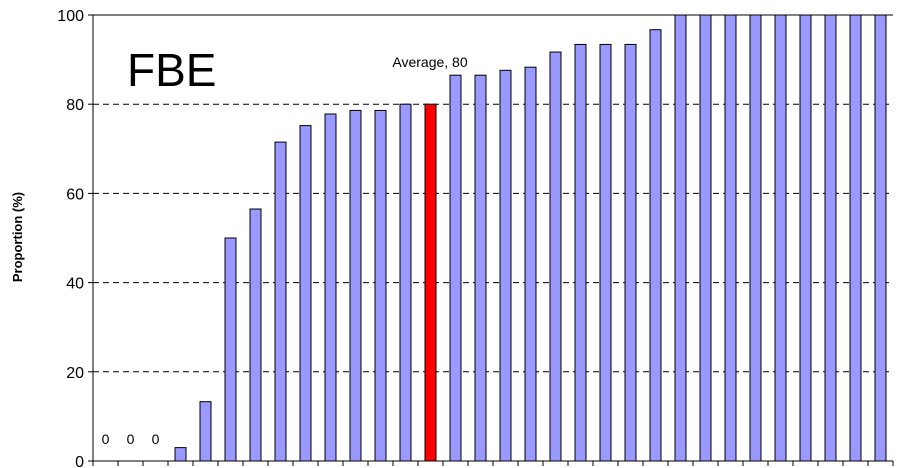  I want to click on y-tick-label: 0, so click(79, 461).